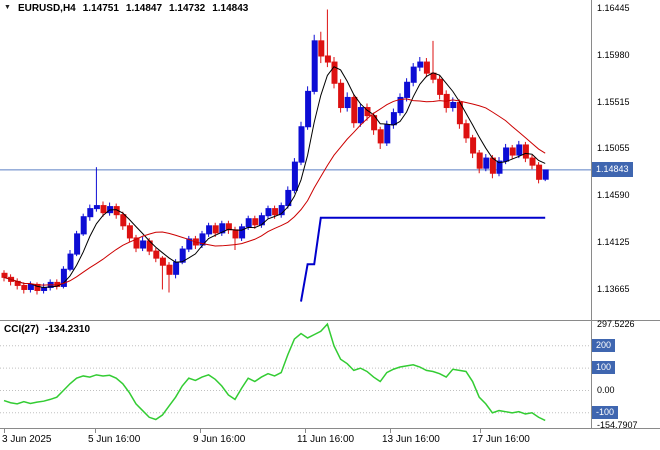  What do you see at coordinates (613, 148) in the screenshot?
I see `price-axis-label: 1.15055` at bounding box center [613, 148].